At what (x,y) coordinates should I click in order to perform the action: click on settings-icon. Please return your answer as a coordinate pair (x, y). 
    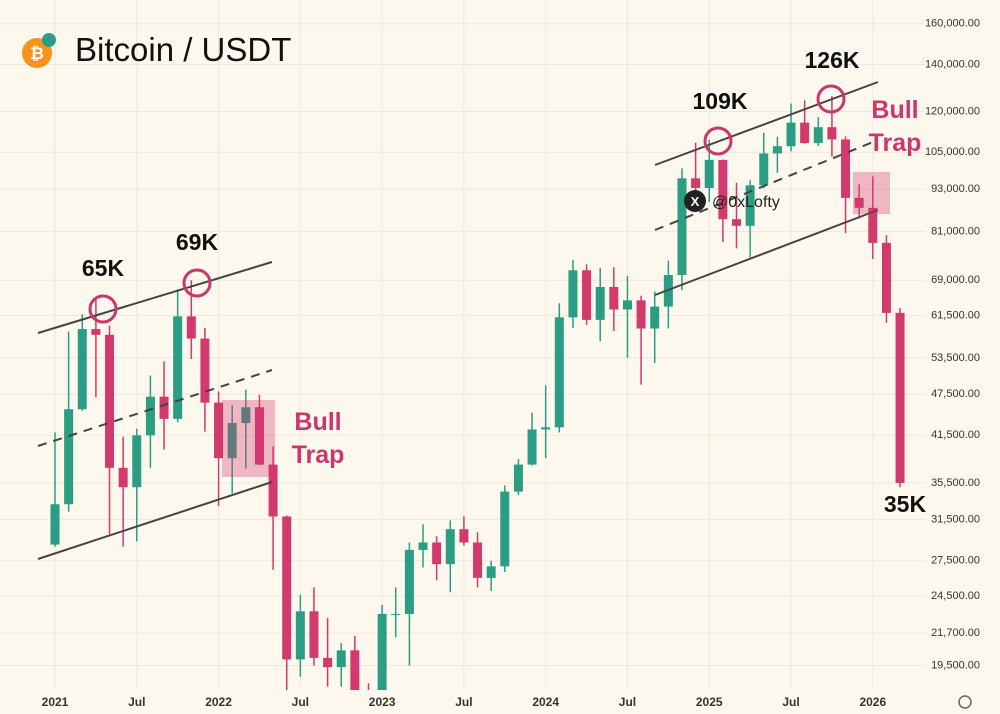
    Looking at the image, I should click on (965, 702).